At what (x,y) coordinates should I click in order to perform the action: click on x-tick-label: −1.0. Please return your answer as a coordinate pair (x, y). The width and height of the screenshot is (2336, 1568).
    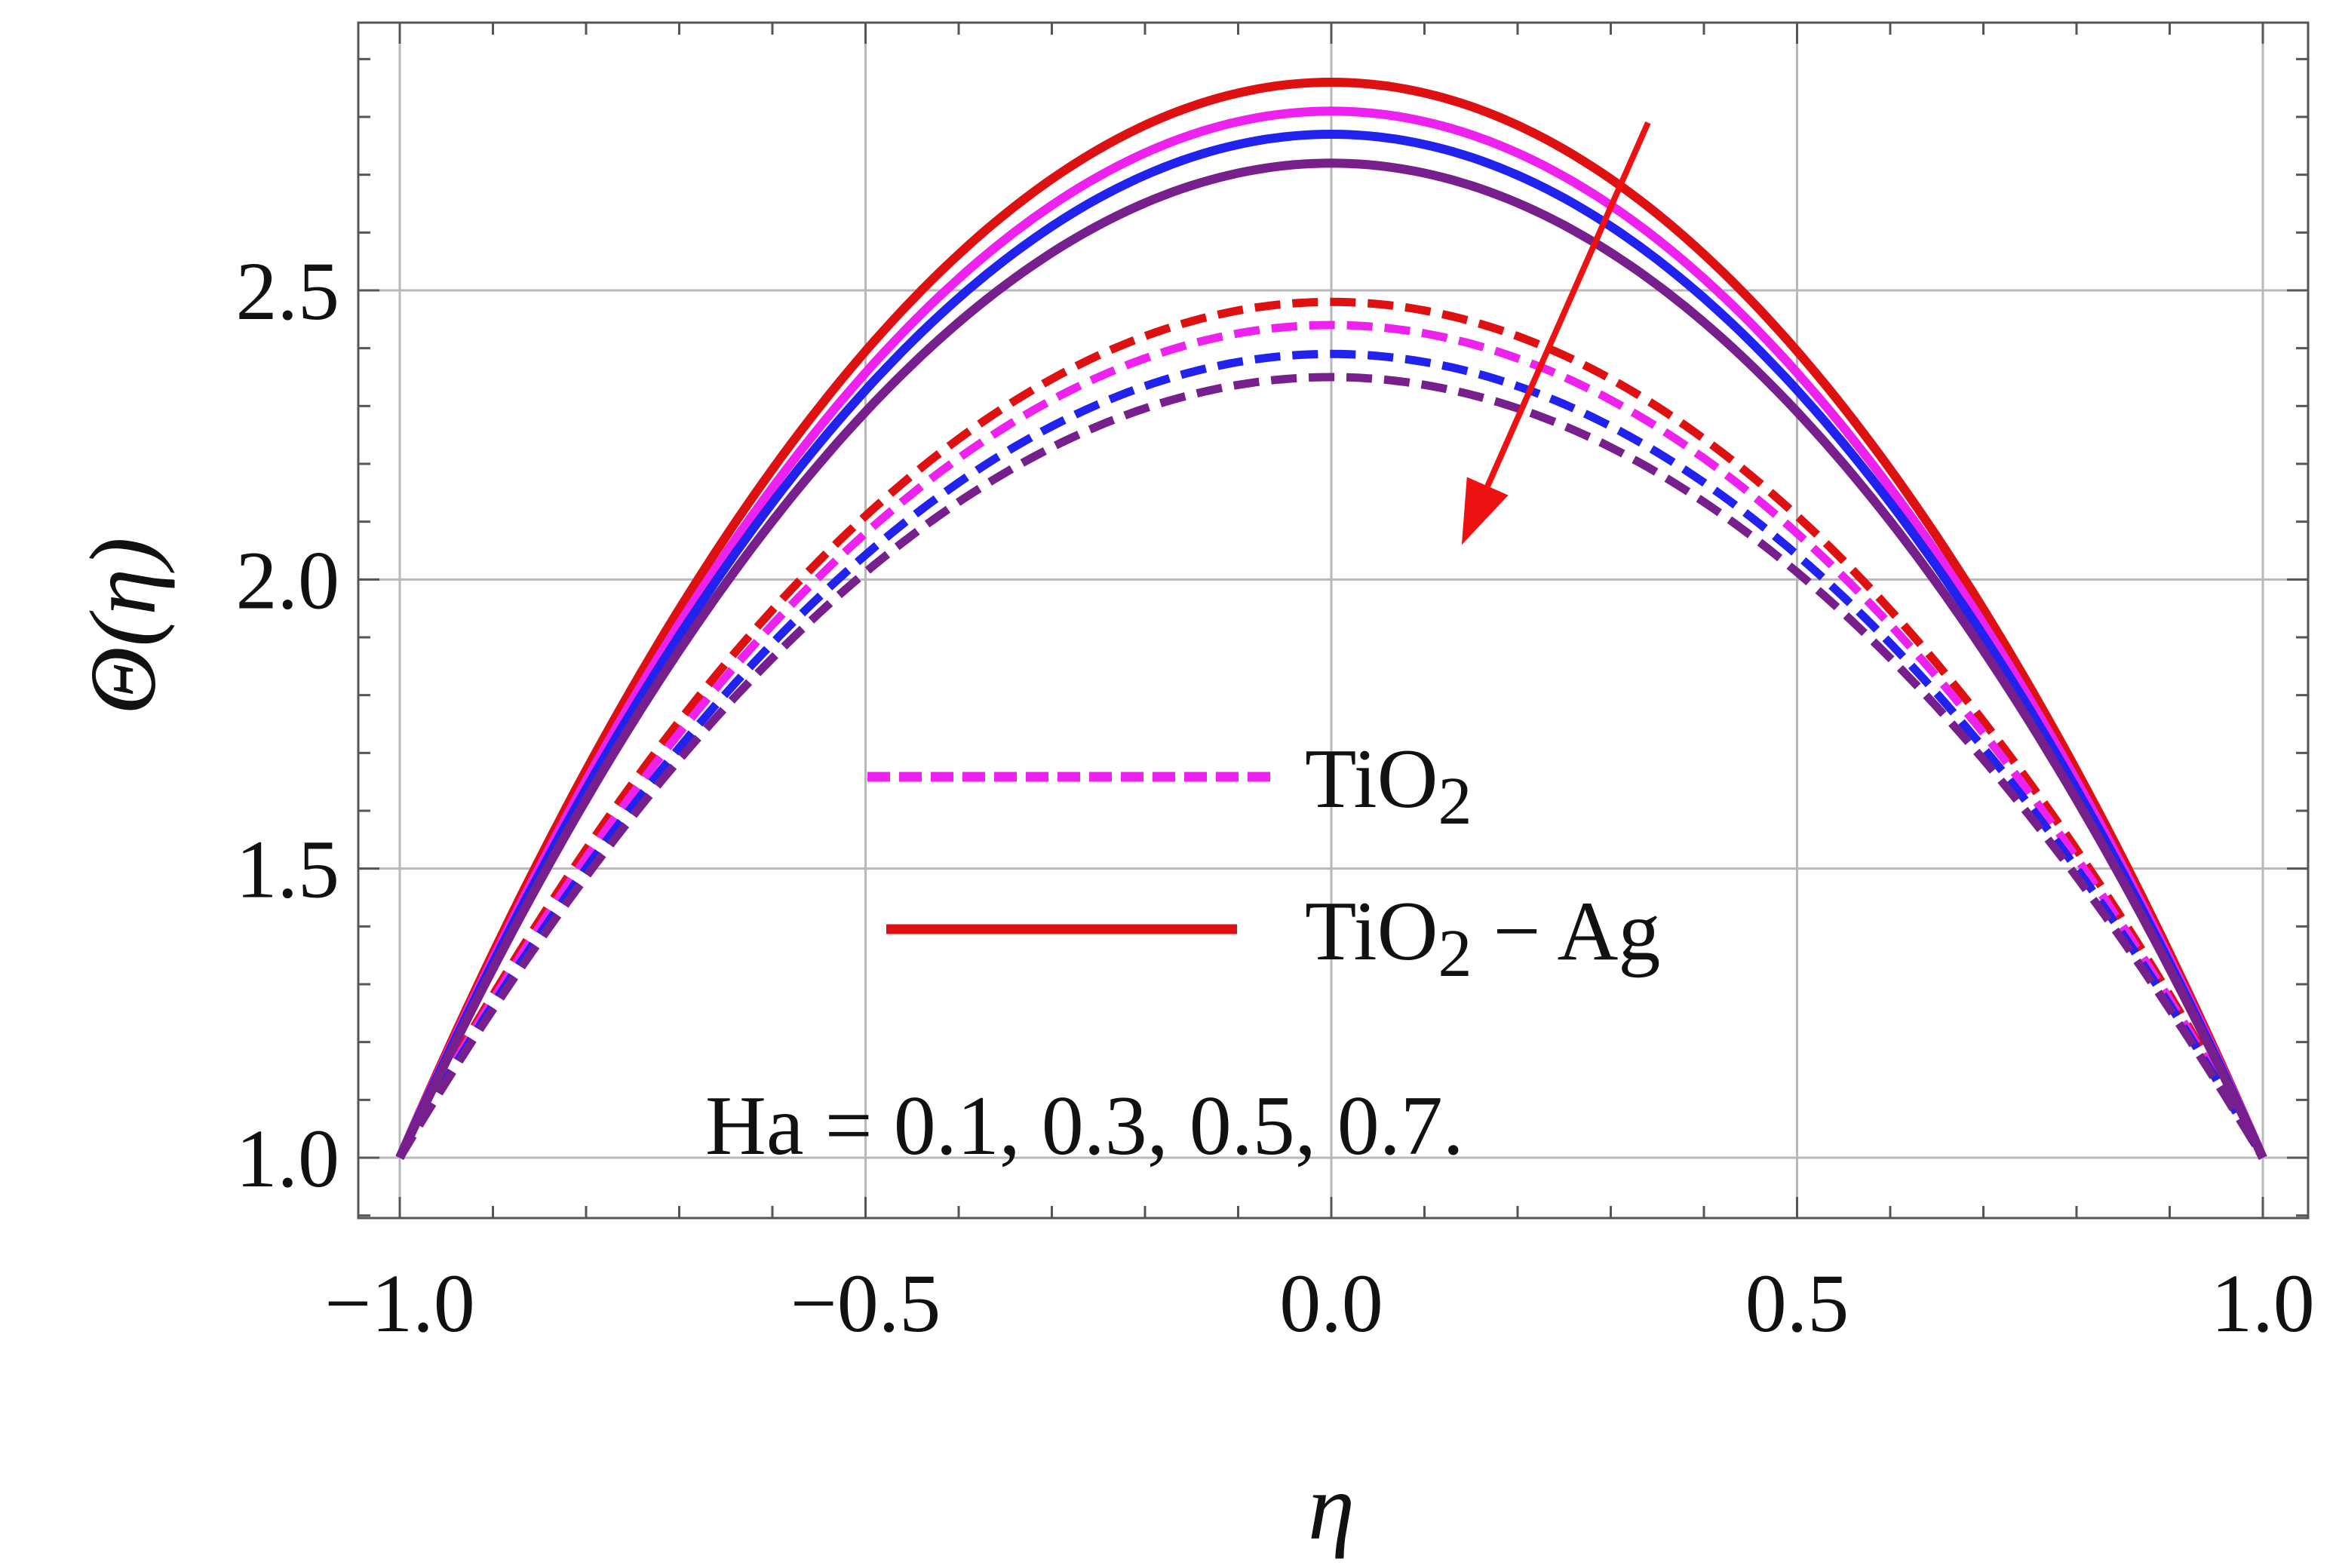
    Looking at the image, I should click on (400, 1303).